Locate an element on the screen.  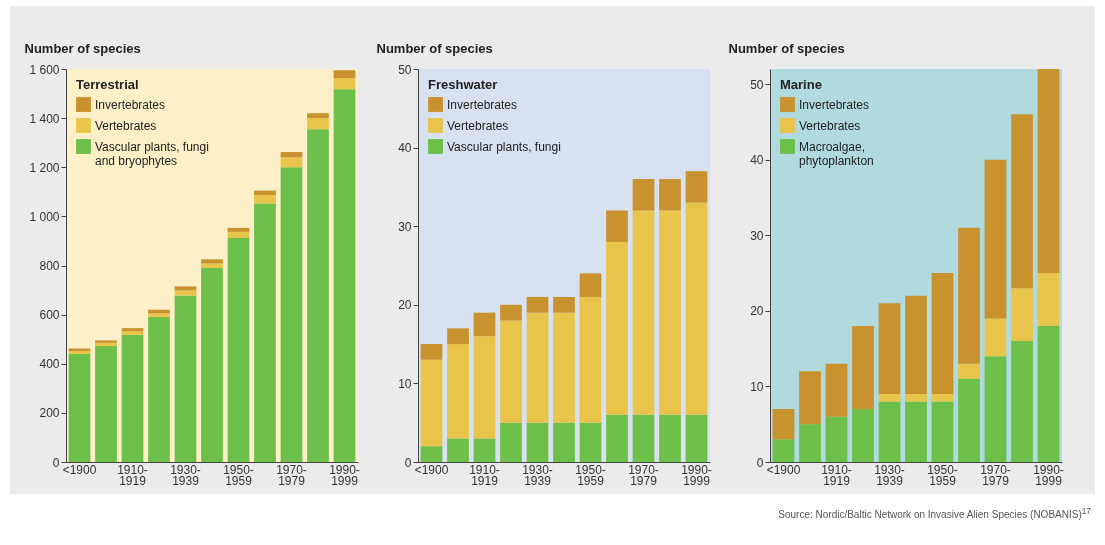
y-tick-label: 1 600 is located at coordinates (44, 69).